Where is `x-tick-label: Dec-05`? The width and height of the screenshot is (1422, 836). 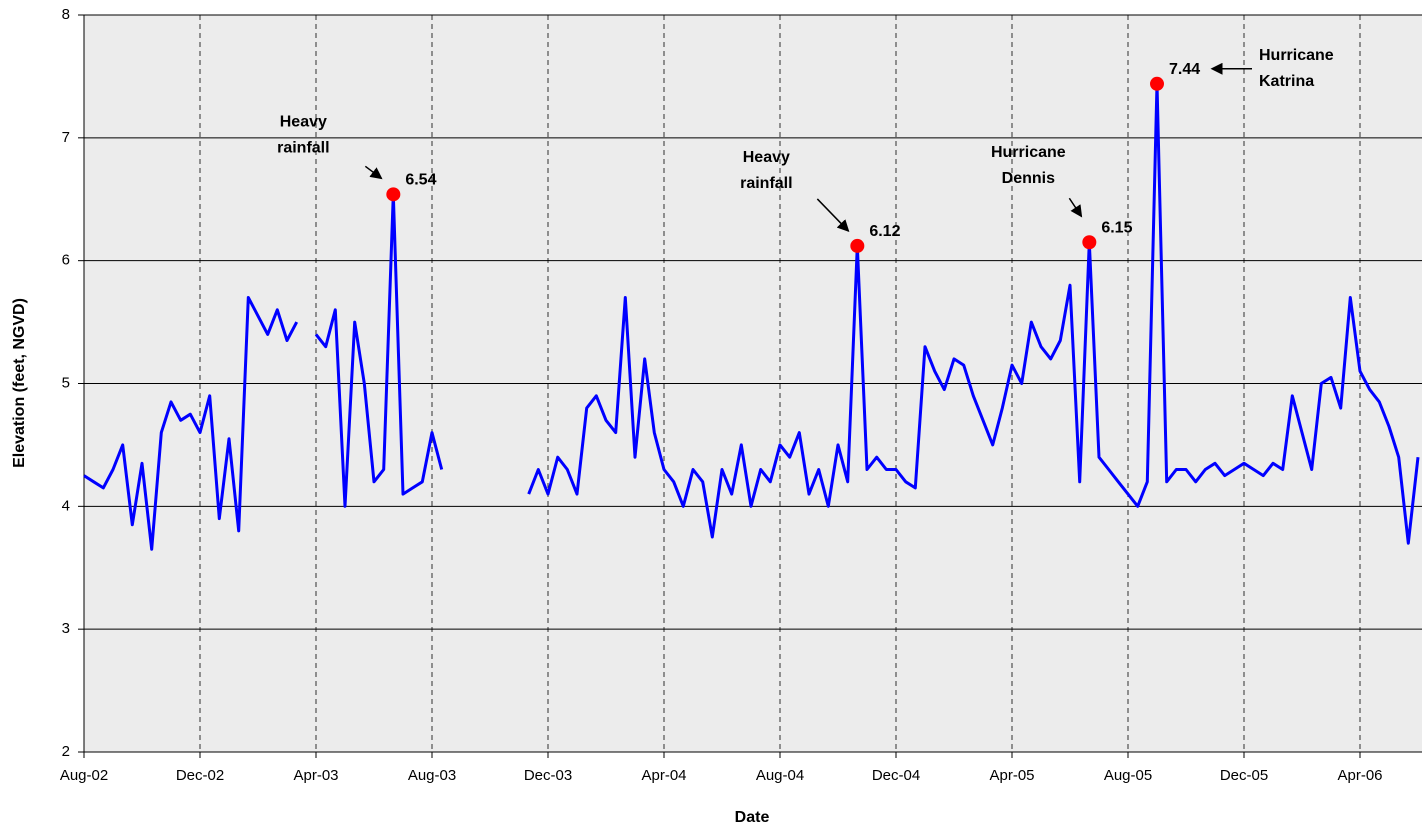
x-tick-label: Dec-05 is located at coordinates (1244, 775).